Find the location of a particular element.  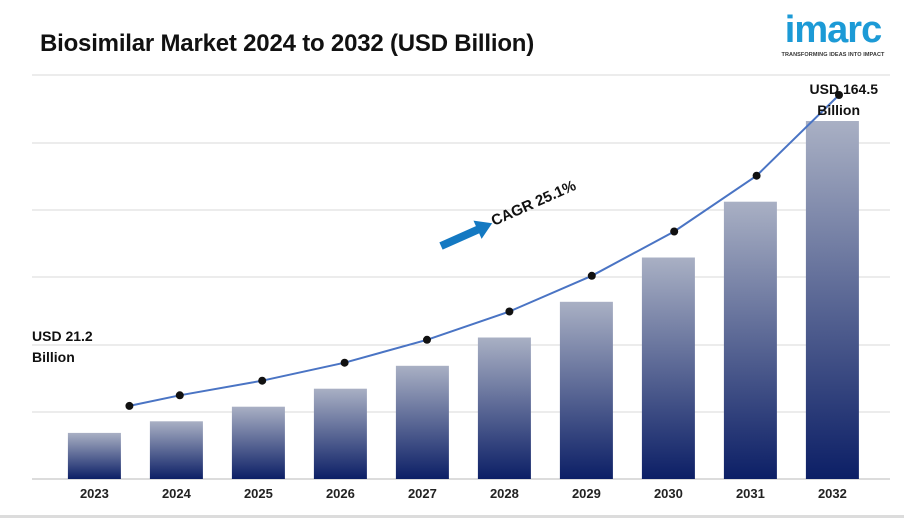

x-tick-label-2028: 2028 is located at coordinates (504, 493).